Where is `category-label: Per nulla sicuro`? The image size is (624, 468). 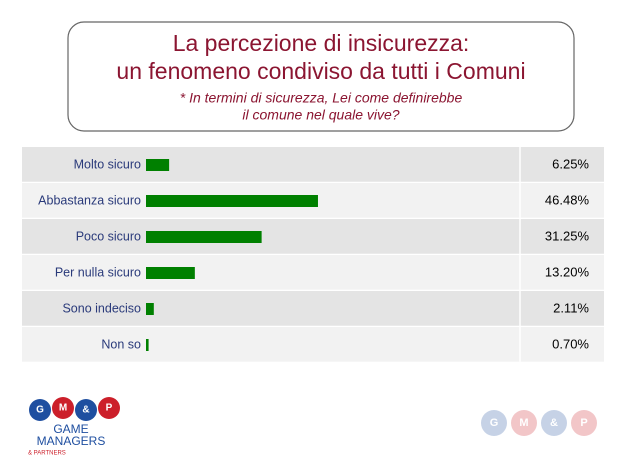 category-label: Per nulla sicuro is located at coordinates (98, 272).